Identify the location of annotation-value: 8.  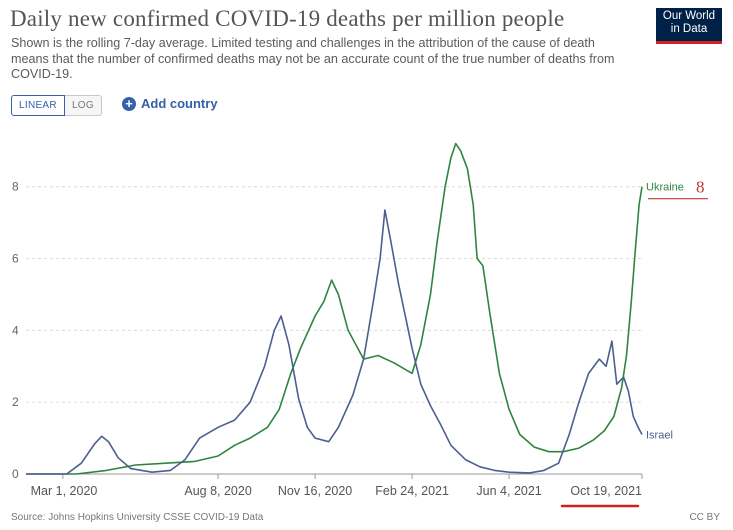
(700, 187).